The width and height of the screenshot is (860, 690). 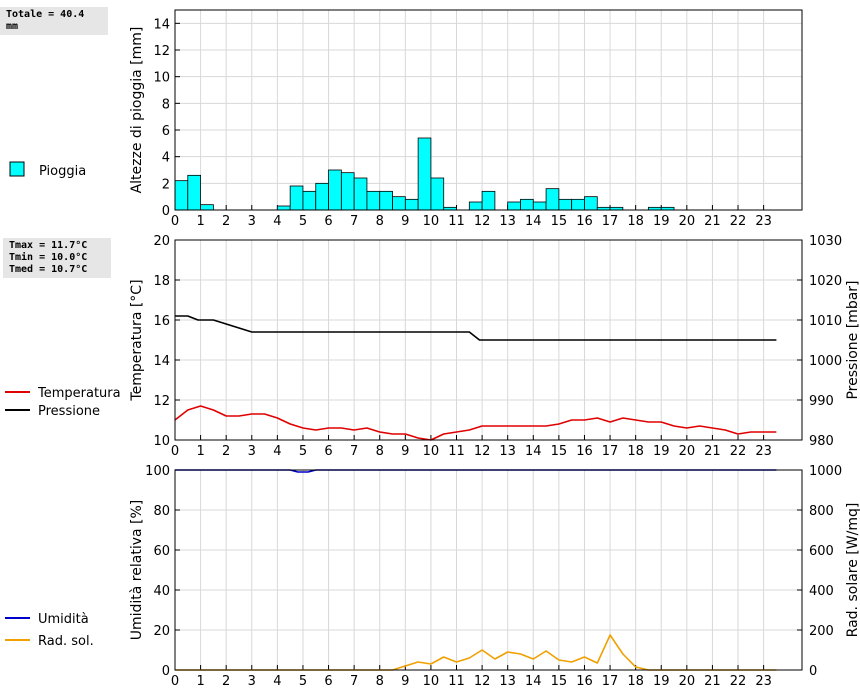 I want to click on y-tick-label: 12, so click(x=161, y=401).